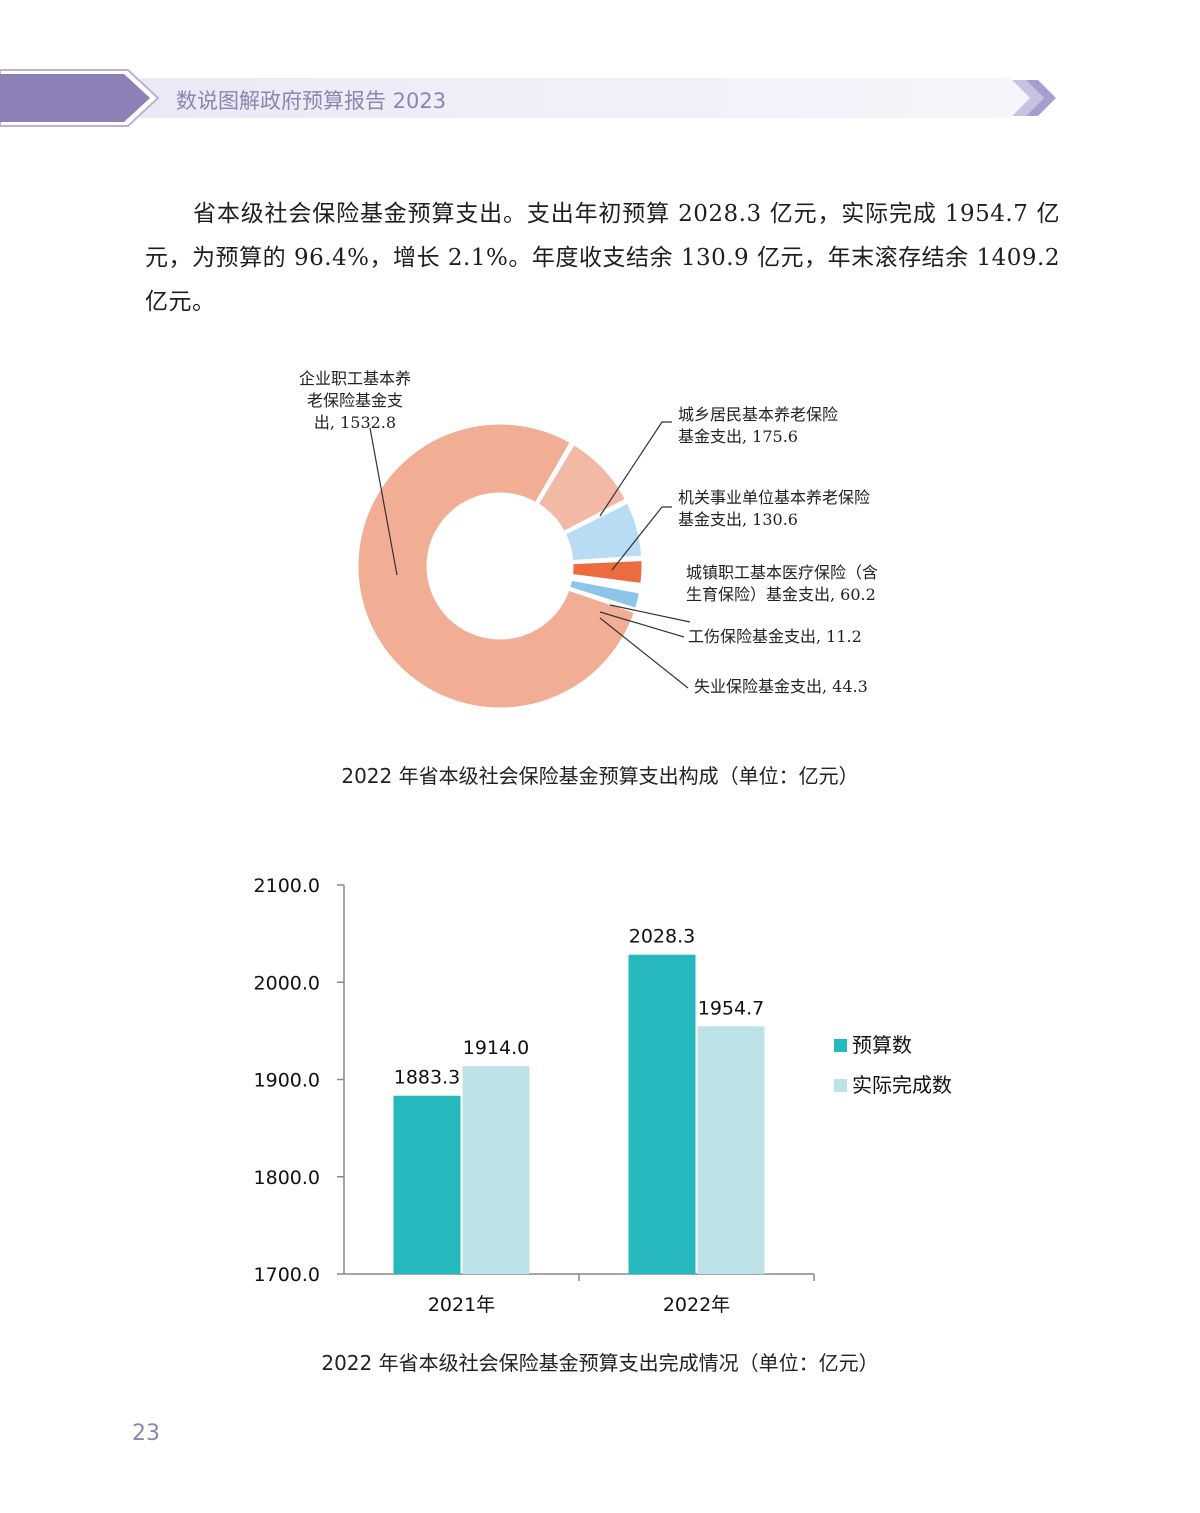 The width and height of the screenshot is (1200, 1513). What do you see at coordinates (902, 1085) in the screenshot?
I see `legend-label-1: 实际完成数` at bounding box center [902, 1085].